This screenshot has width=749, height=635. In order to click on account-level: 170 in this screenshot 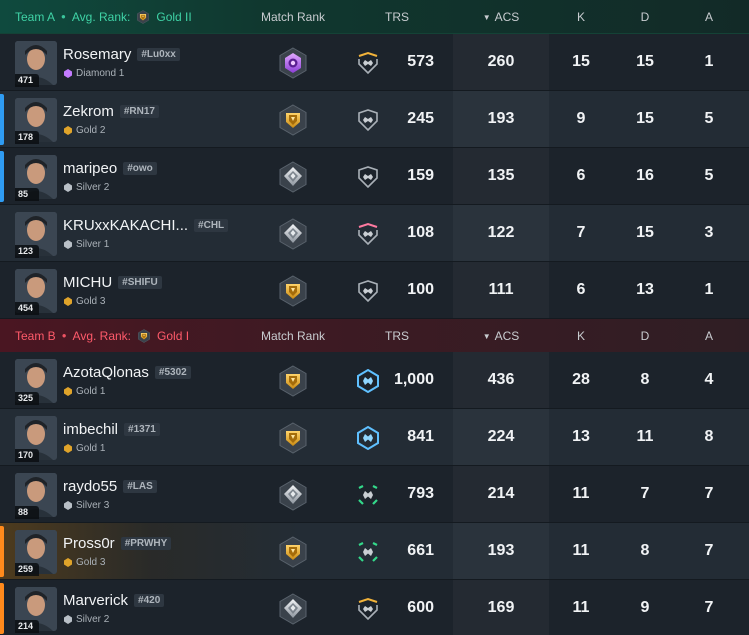, I will do `click(27, 455)`.